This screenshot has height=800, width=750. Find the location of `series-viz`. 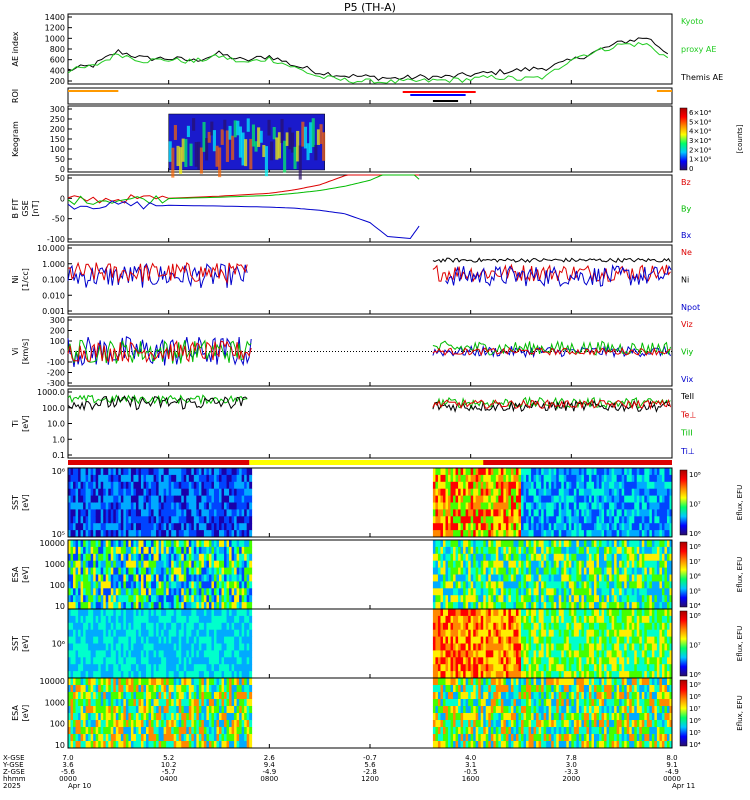

series-viz is located at coordinates (159, 352).